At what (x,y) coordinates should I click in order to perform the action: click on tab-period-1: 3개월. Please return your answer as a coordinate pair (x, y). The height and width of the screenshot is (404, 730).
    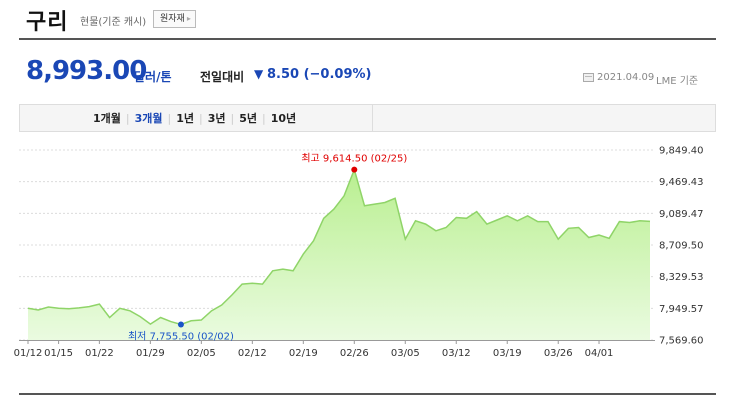
    Looking at the image, I should click on (148, 118).